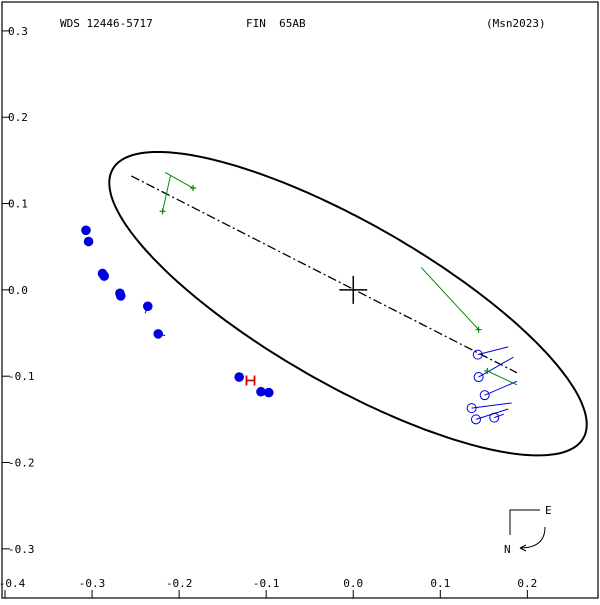 The width and height of the screenshot is (600, 605). I want to click on highlight-marker, so click(250, 380).